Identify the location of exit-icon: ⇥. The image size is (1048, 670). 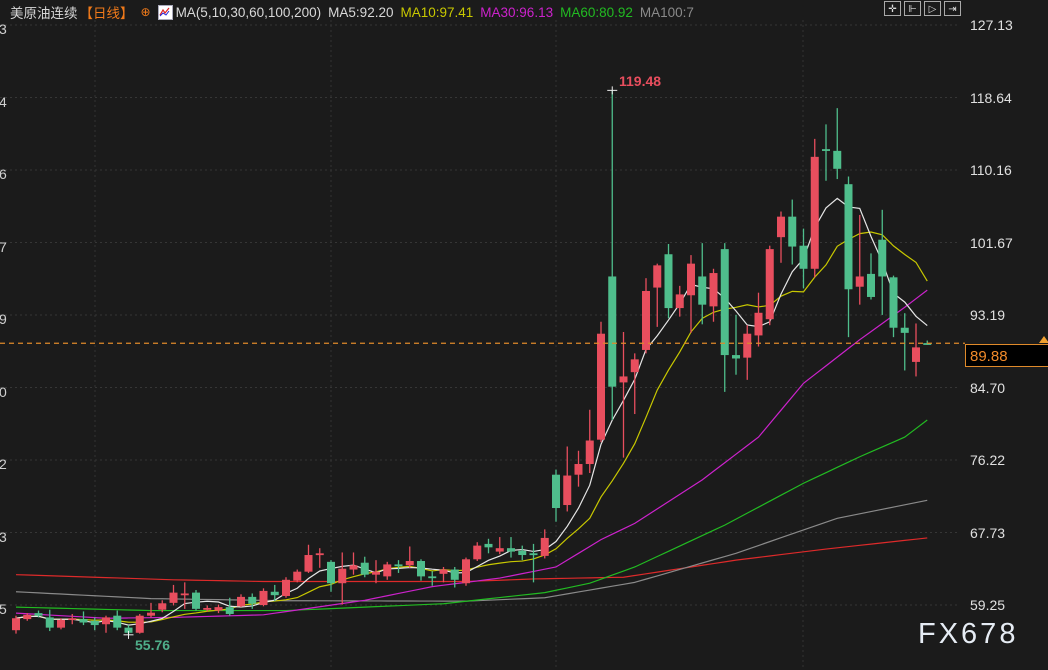
(952, 8).